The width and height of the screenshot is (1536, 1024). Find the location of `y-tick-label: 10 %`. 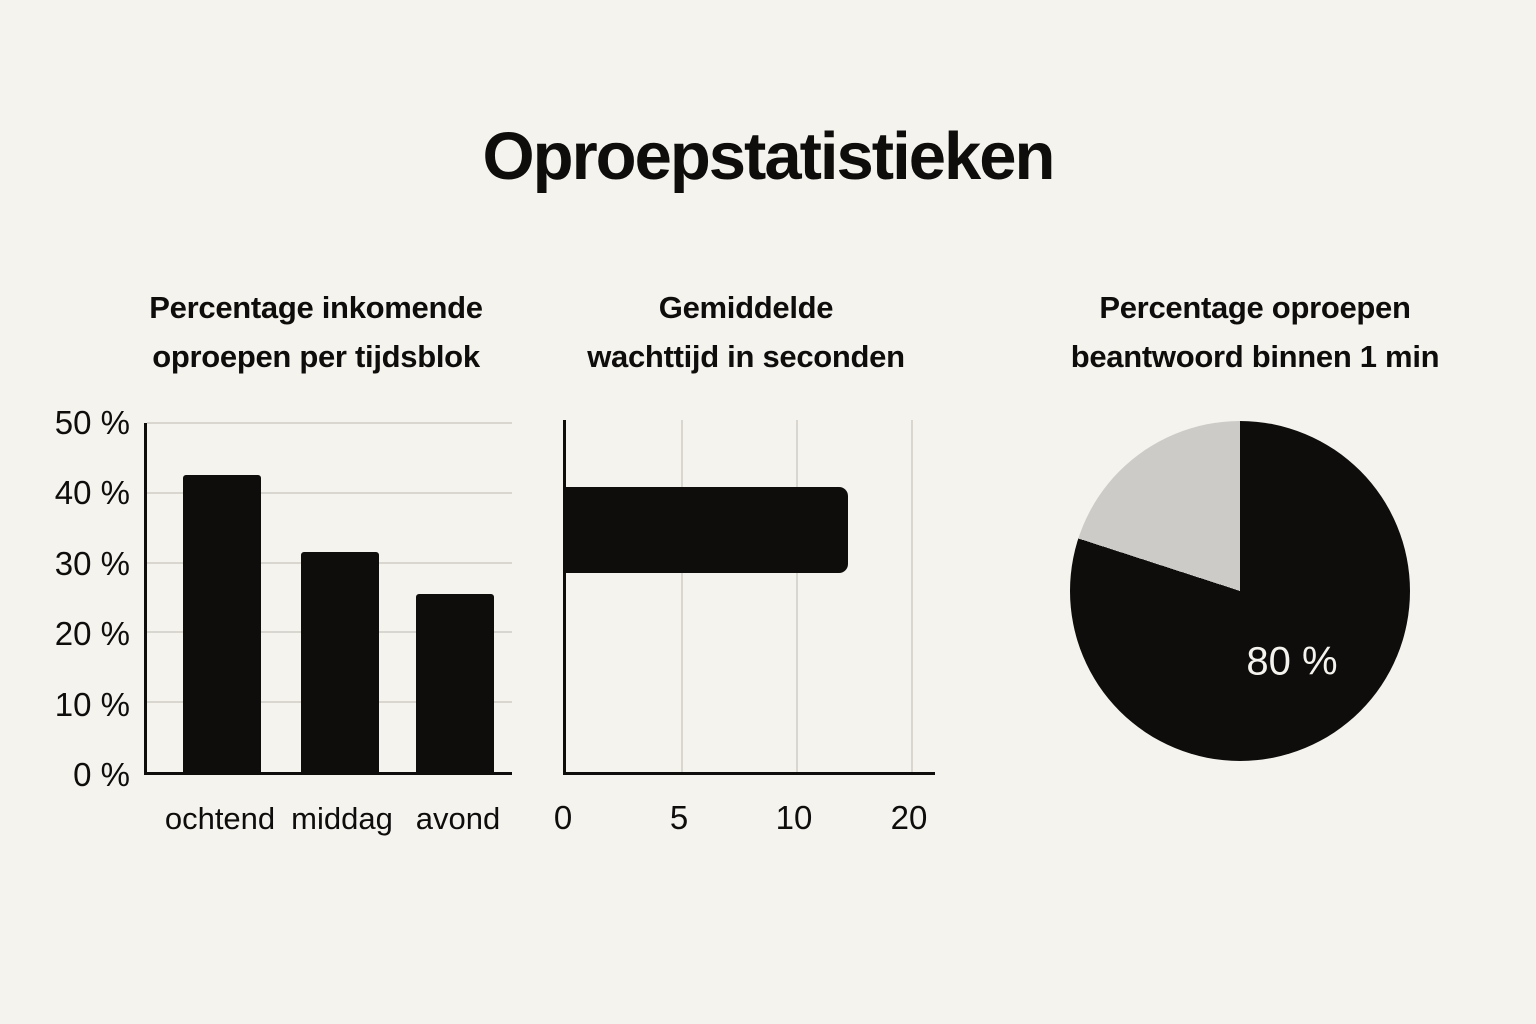

y-tick-label: 10 % is located at coordinates (92, 704).